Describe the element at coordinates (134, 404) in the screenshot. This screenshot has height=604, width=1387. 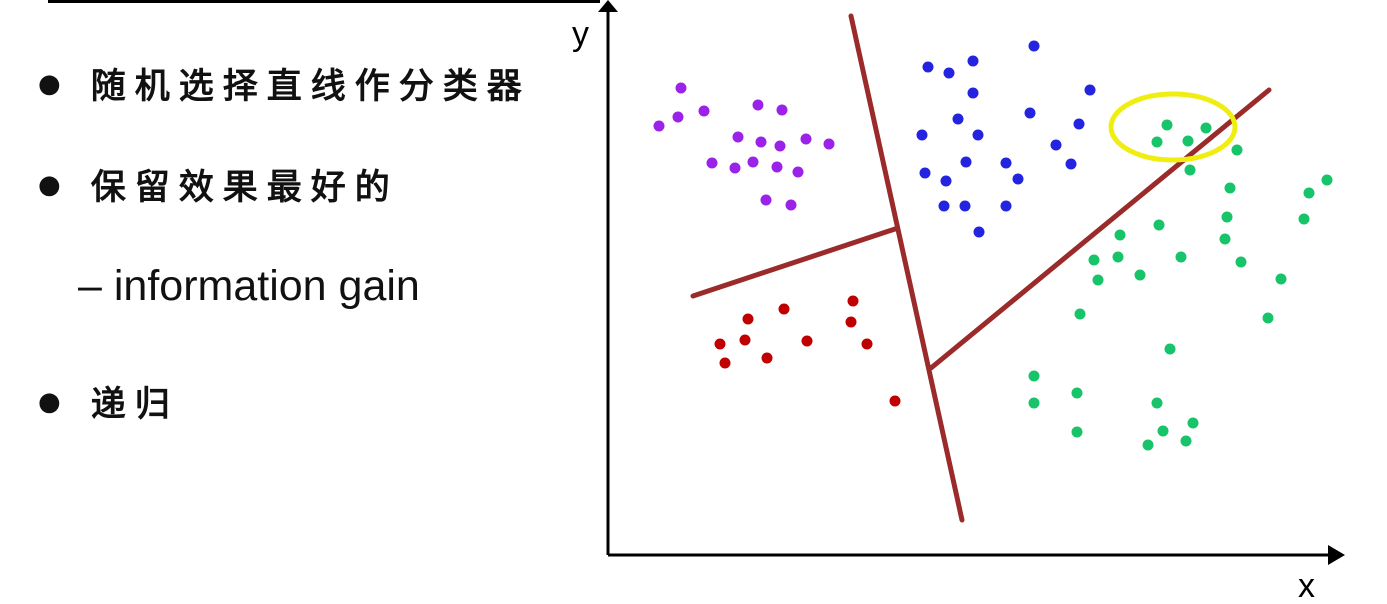
I see `bullet-text: 递归` at that location.